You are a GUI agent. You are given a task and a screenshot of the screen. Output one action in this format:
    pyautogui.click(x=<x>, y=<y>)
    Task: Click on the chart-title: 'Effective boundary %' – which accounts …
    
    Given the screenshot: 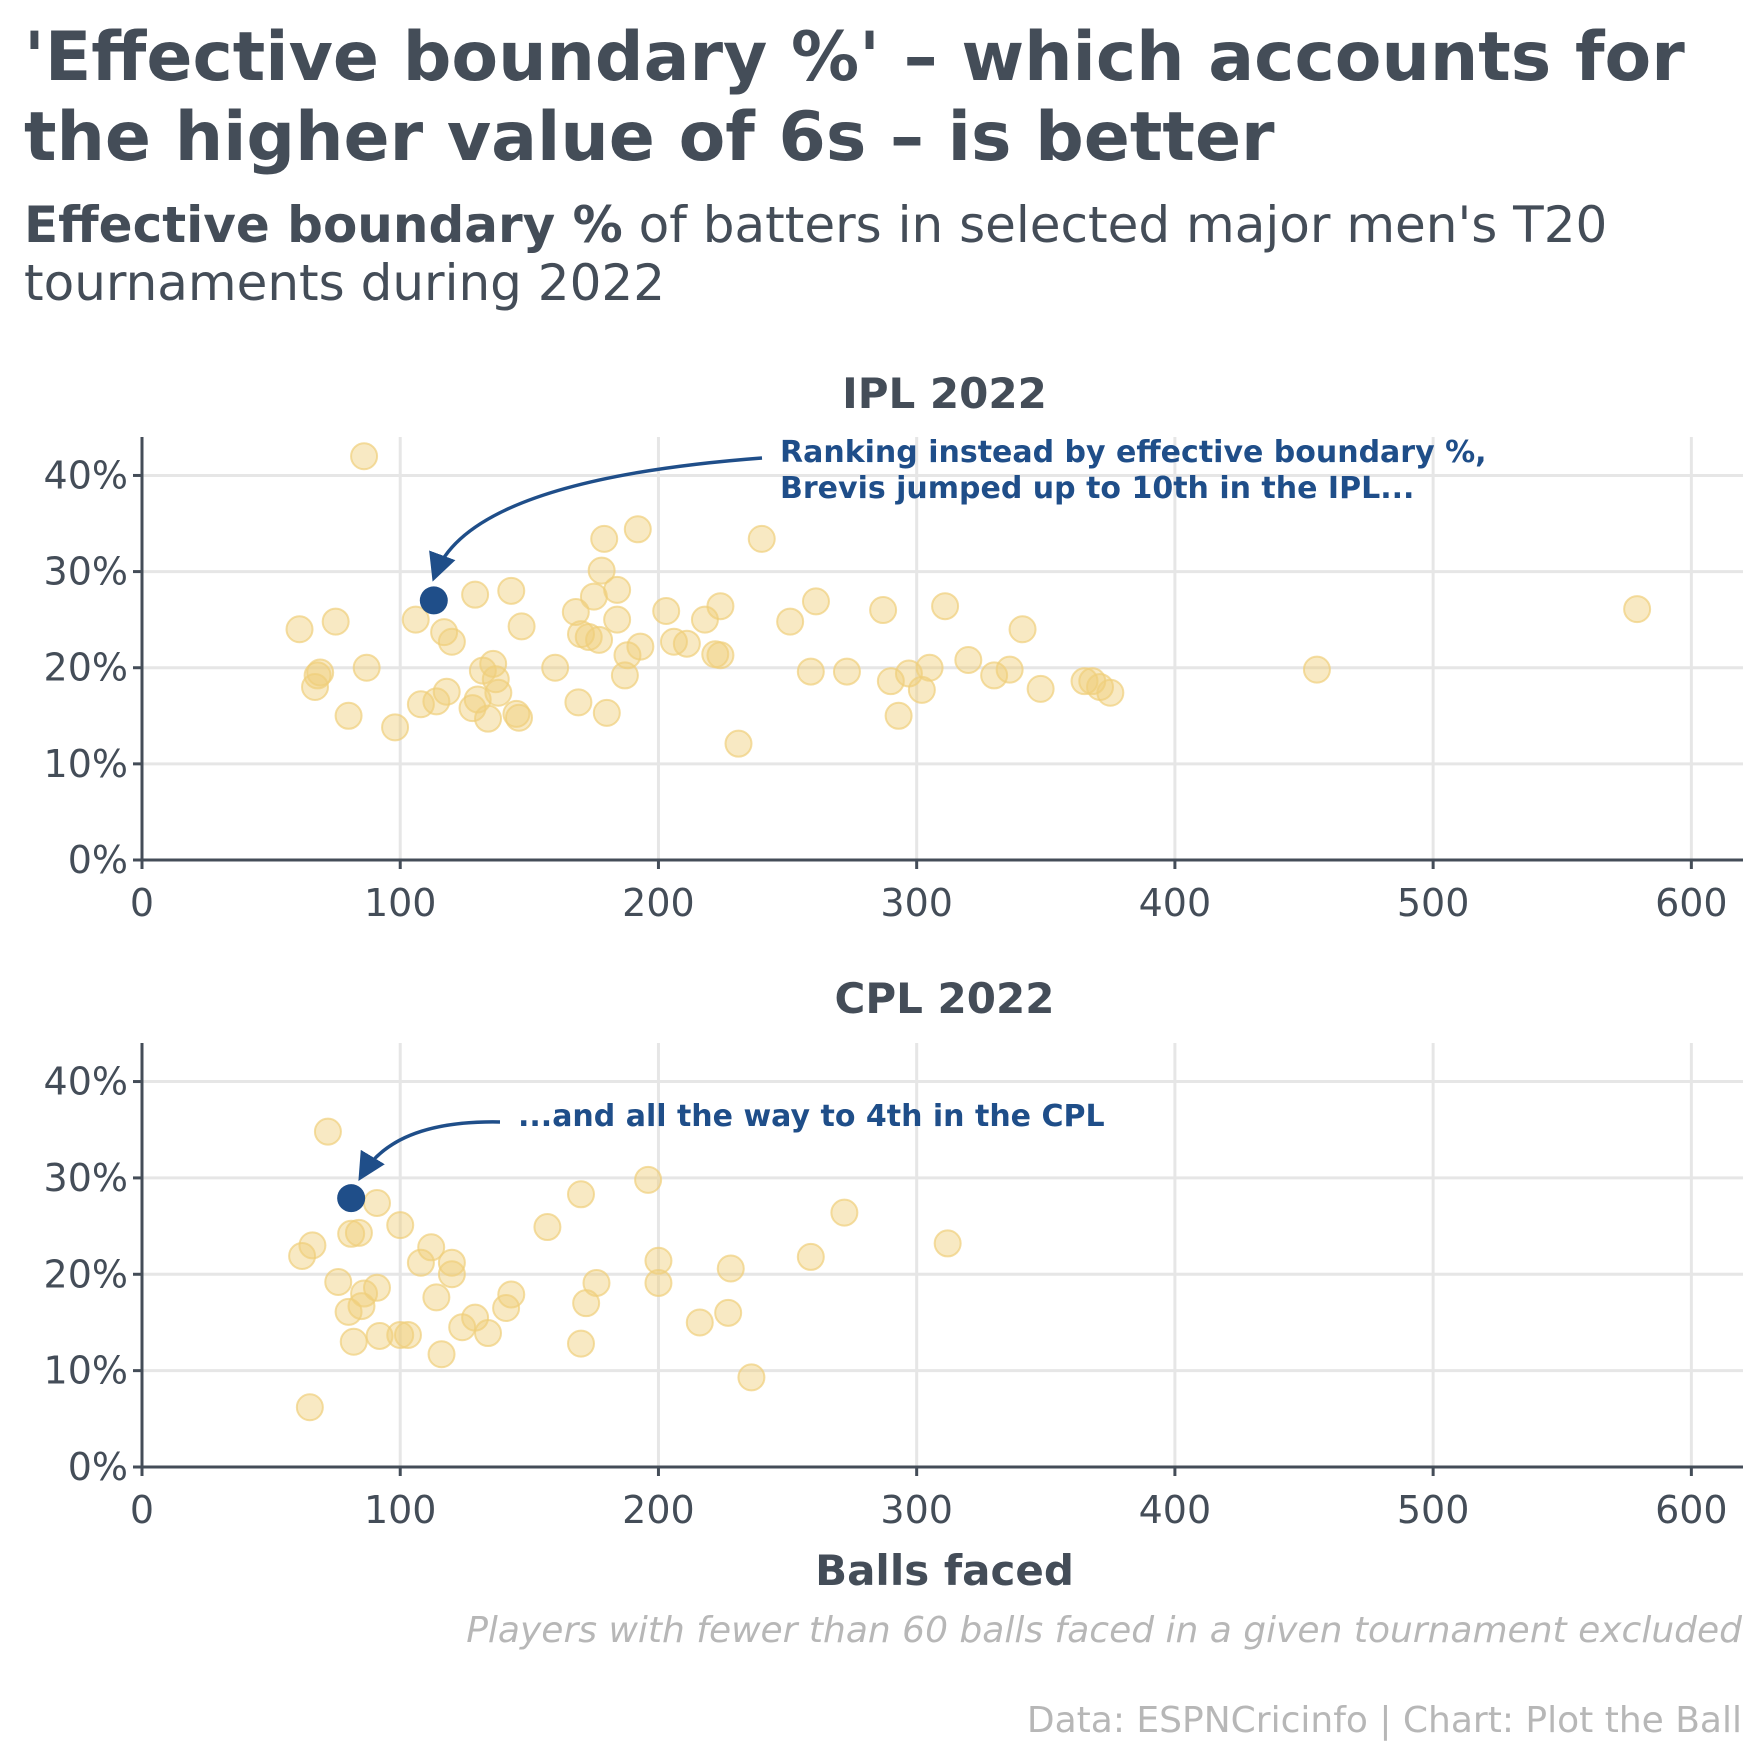 What is the action you would take?
    pyautogui.click(x=854, y=97)
    